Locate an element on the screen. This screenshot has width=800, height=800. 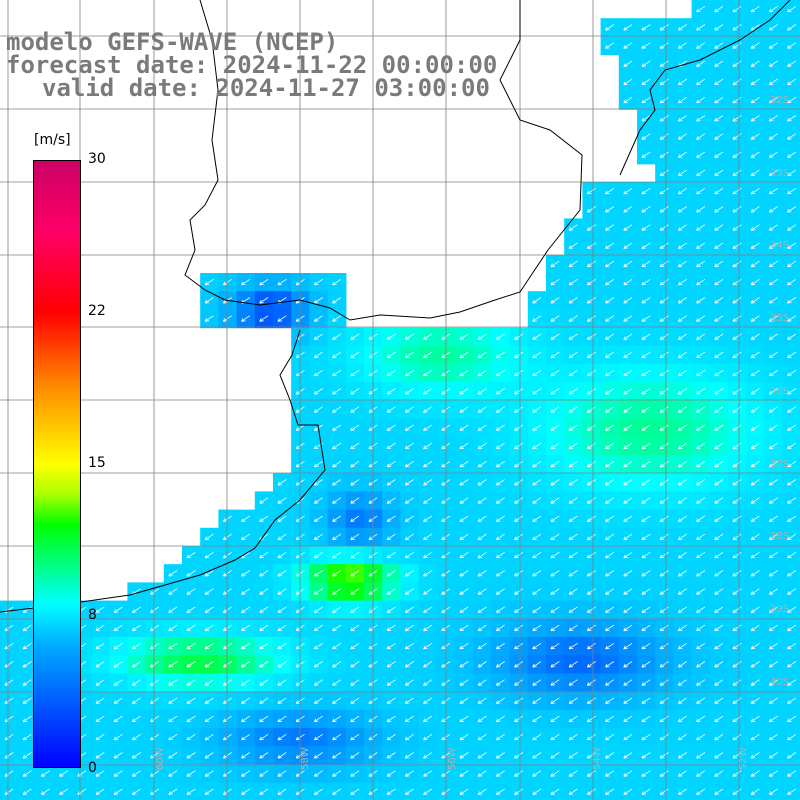
lat-label: 39S is located at coordinates (780, 609).